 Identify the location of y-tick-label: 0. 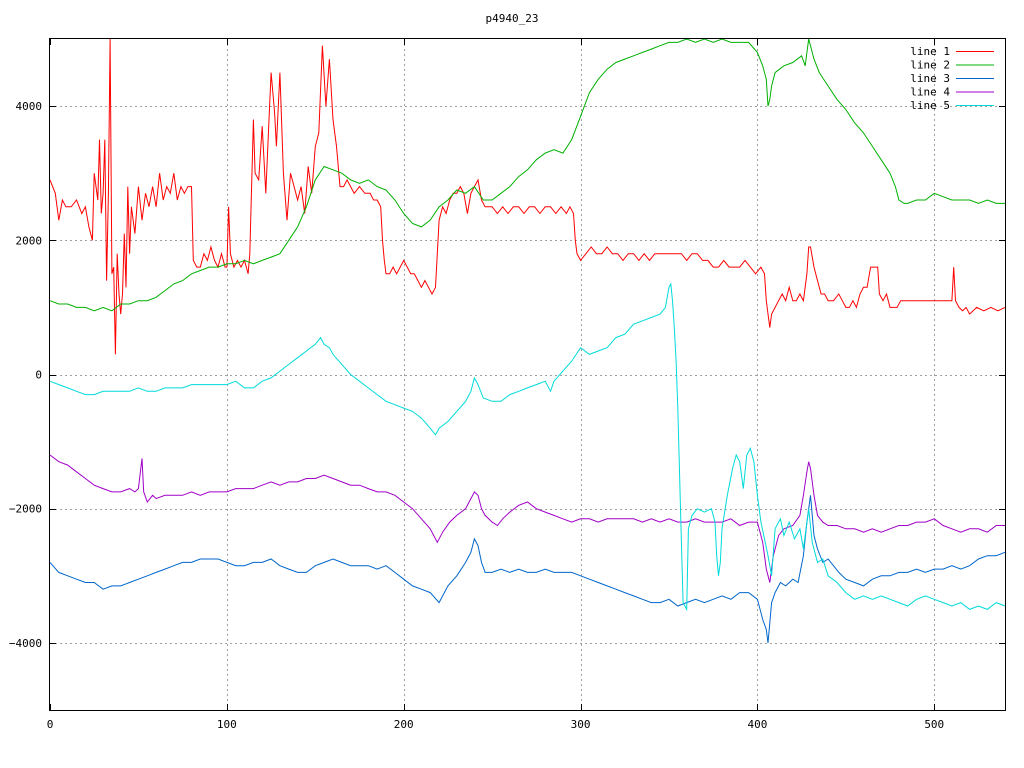
(38, 375).